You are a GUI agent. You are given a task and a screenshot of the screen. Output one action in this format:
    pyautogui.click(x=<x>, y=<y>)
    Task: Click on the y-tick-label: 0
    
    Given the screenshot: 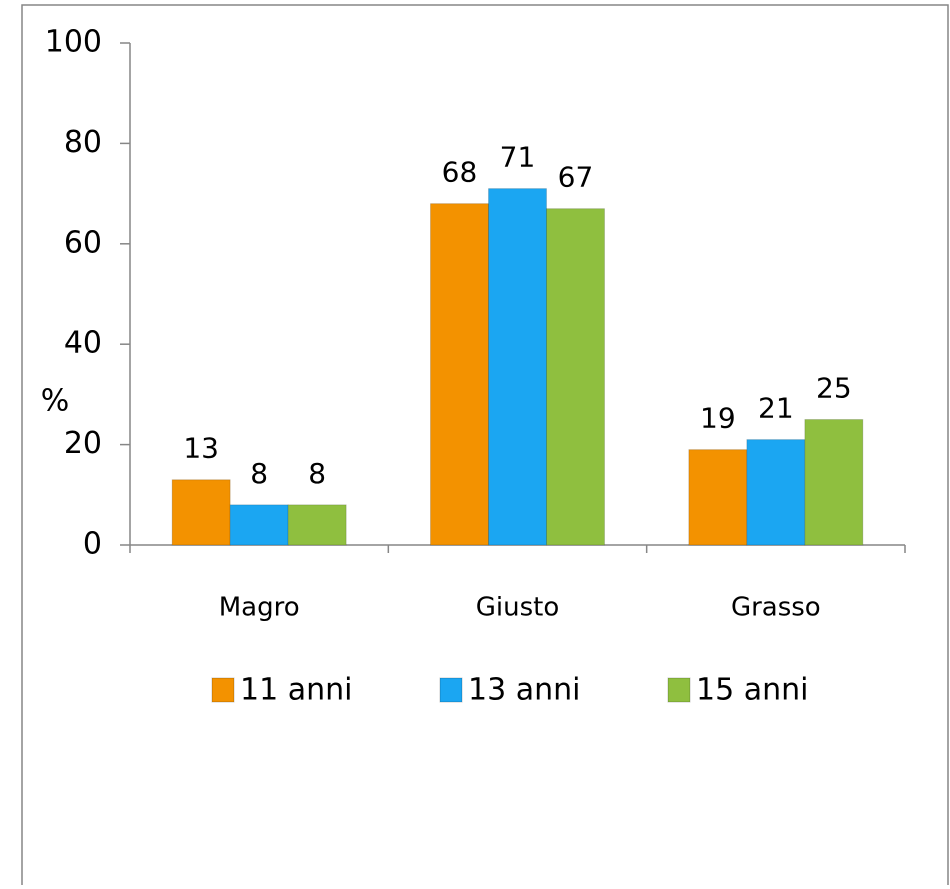 What is the action you would take?
    pyautogui.click(x=92, y=544)
    